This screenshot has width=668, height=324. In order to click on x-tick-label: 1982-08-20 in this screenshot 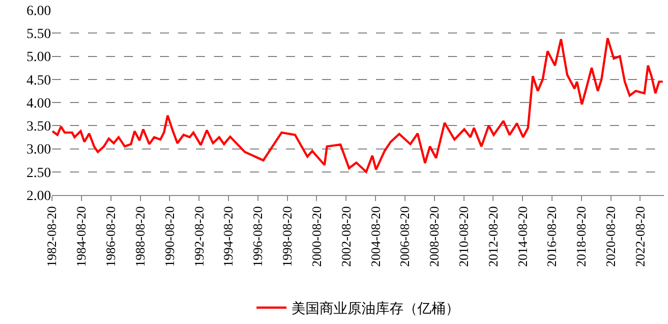, I will do `click(52, 236)`.